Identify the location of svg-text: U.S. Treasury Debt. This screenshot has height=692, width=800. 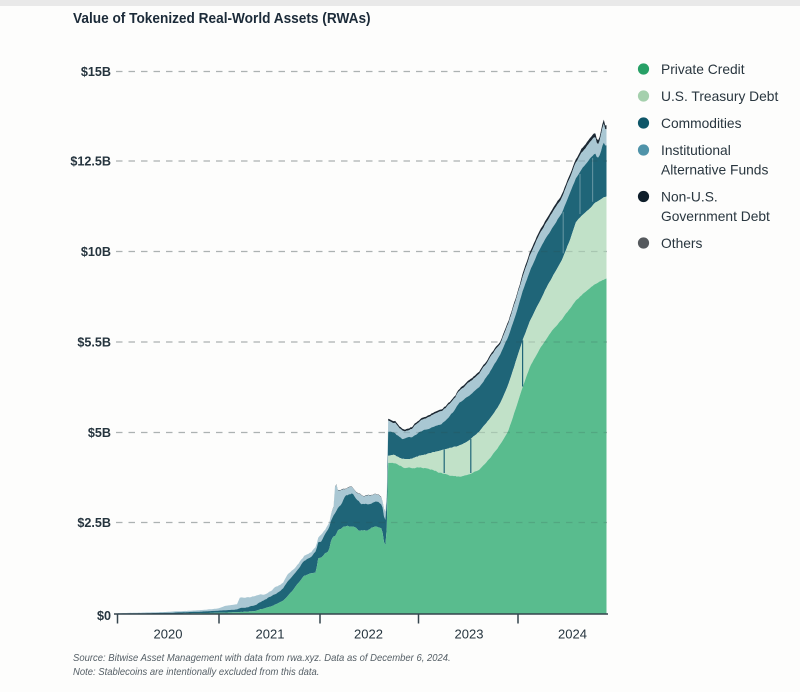
(719, 96).